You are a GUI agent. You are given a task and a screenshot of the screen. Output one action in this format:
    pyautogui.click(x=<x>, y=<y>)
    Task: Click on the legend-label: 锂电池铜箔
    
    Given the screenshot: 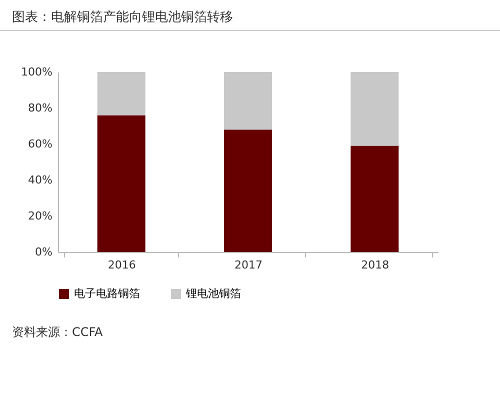 What is the action you would take?
    pyautogui.click(x=213, y=293)
    